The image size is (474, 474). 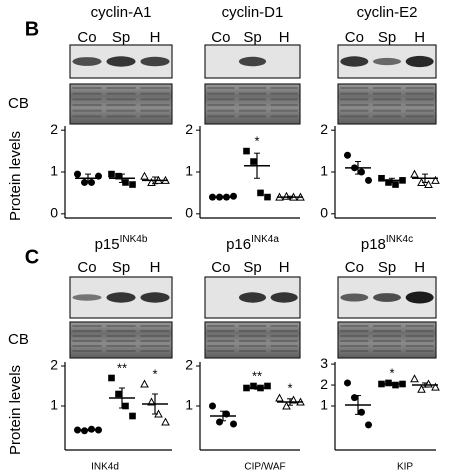 I want to click on y-tick-label: 0, so click(x=54, y=213).